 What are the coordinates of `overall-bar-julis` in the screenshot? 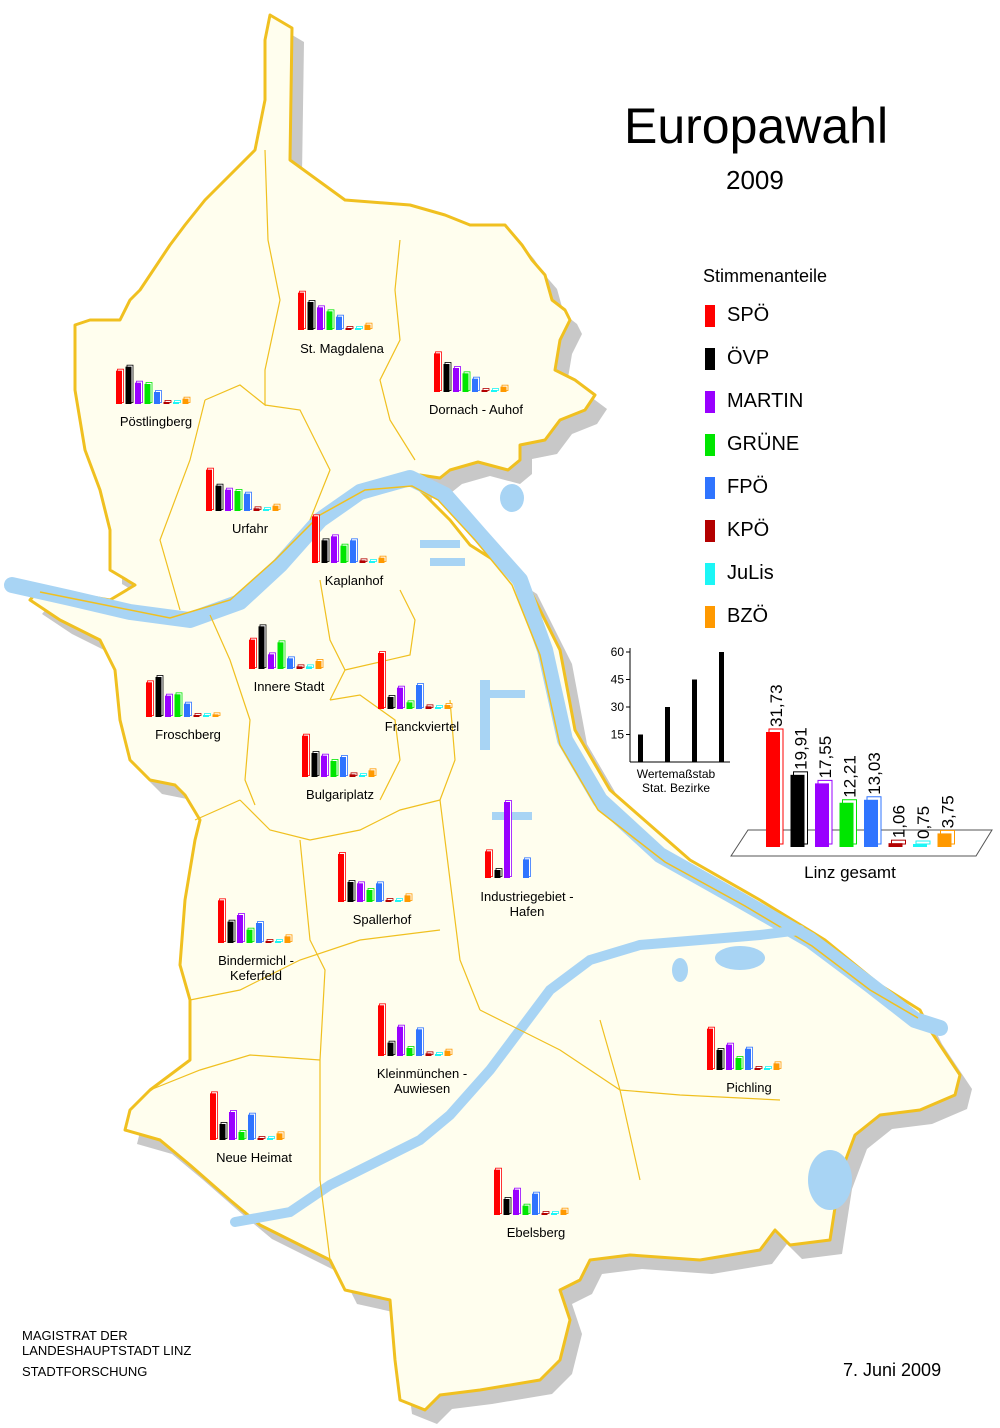 It's located at (920, 845).